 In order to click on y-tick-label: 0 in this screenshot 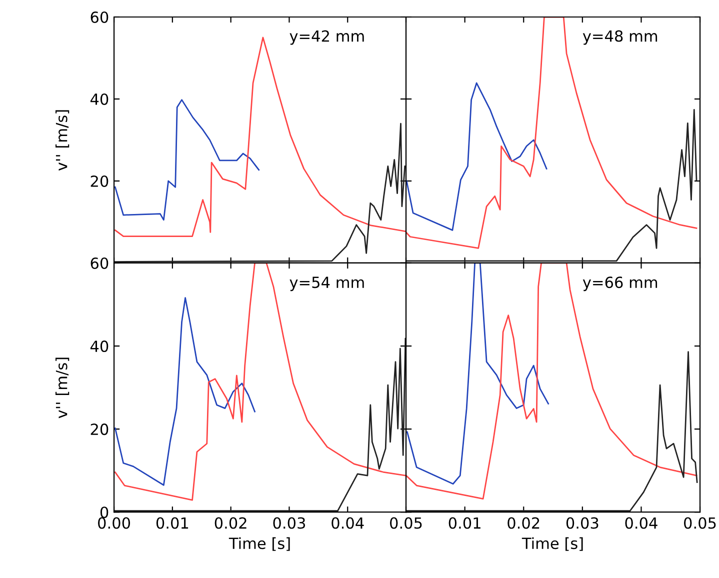, I will do `click(104, 512)`.